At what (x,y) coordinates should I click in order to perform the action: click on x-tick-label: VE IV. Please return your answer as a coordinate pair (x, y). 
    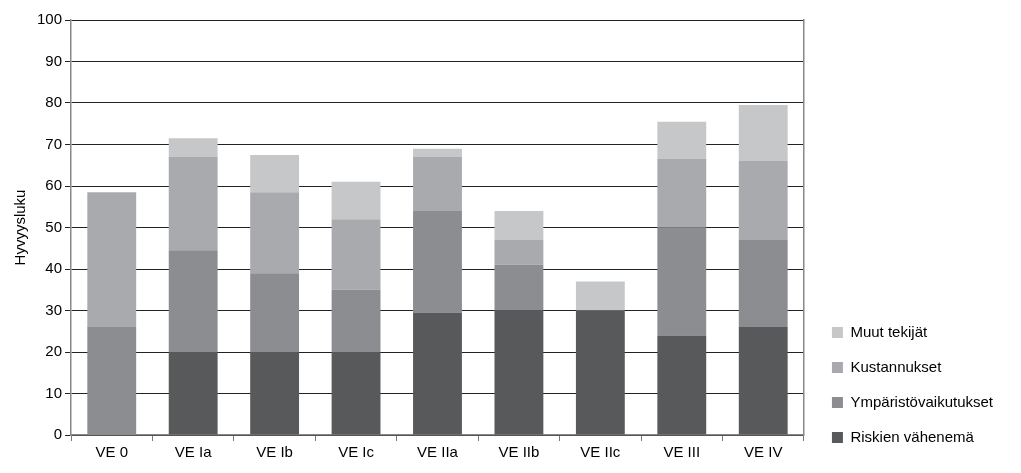
    Looking at the image, I should click on (763, 452).